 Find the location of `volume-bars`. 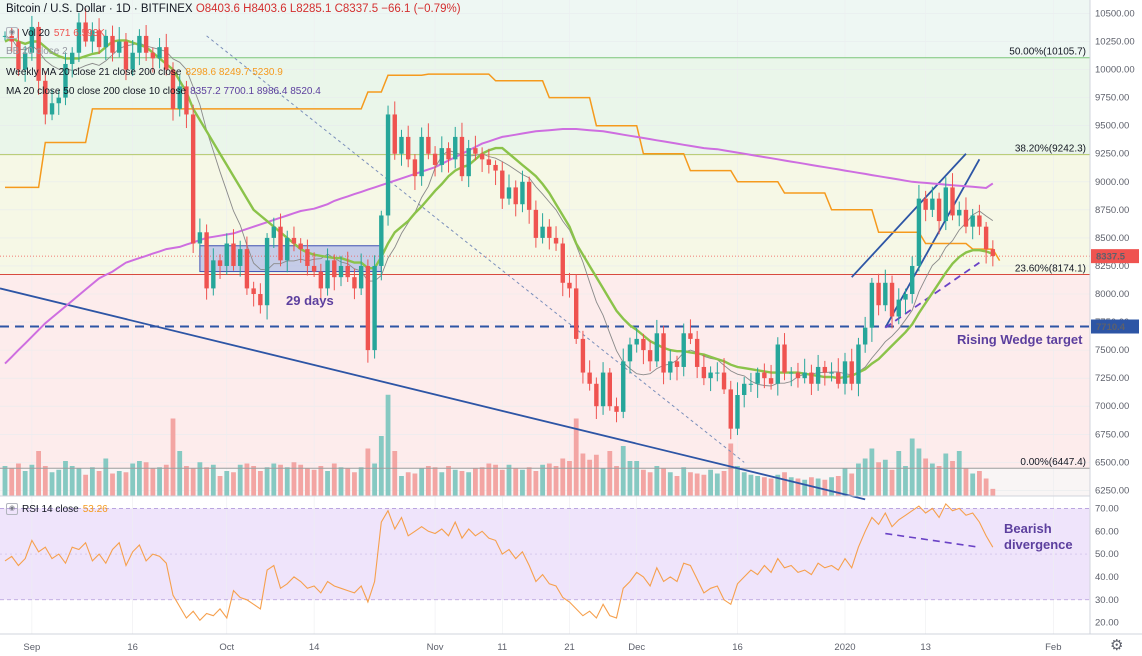

volume-bars is located at coordinates (499, 445).